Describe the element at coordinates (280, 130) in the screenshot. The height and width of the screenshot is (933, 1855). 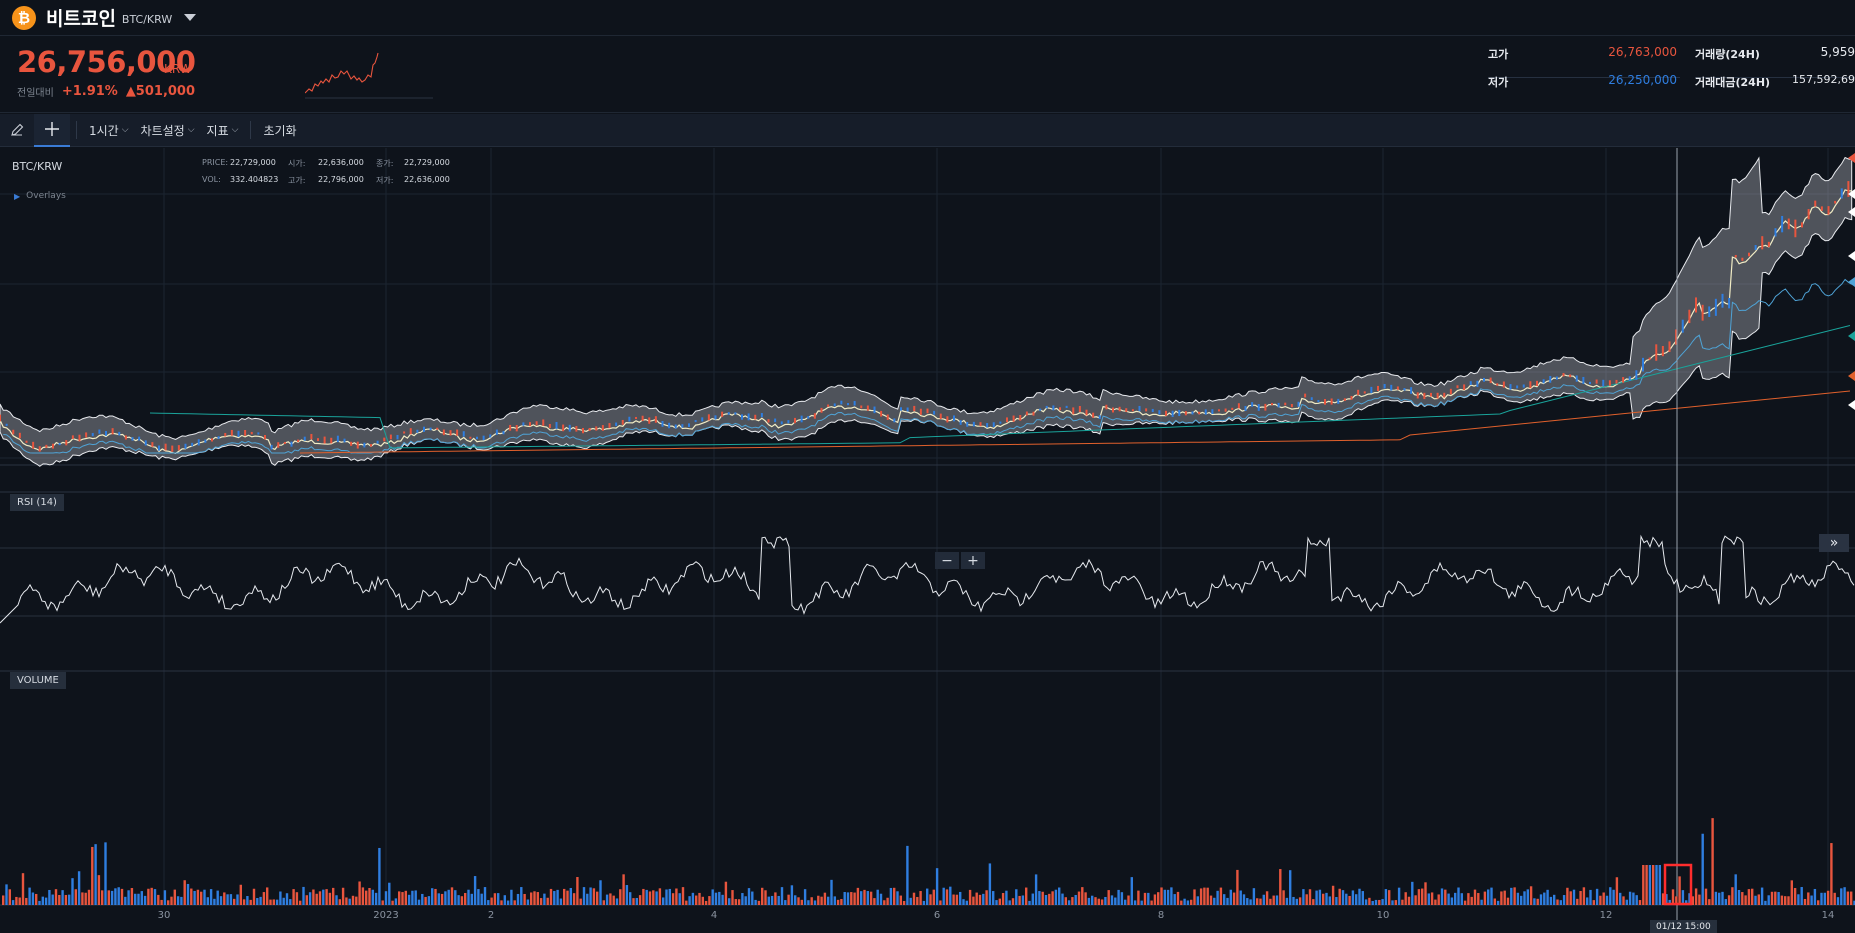
I see `reset-button: 초기화` at that location.